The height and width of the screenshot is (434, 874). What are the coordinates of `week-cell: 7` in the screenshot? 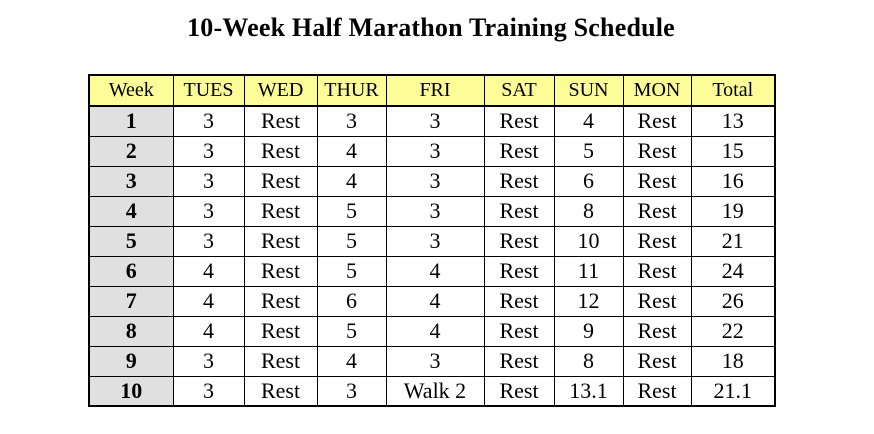 It's located at (131, 301).